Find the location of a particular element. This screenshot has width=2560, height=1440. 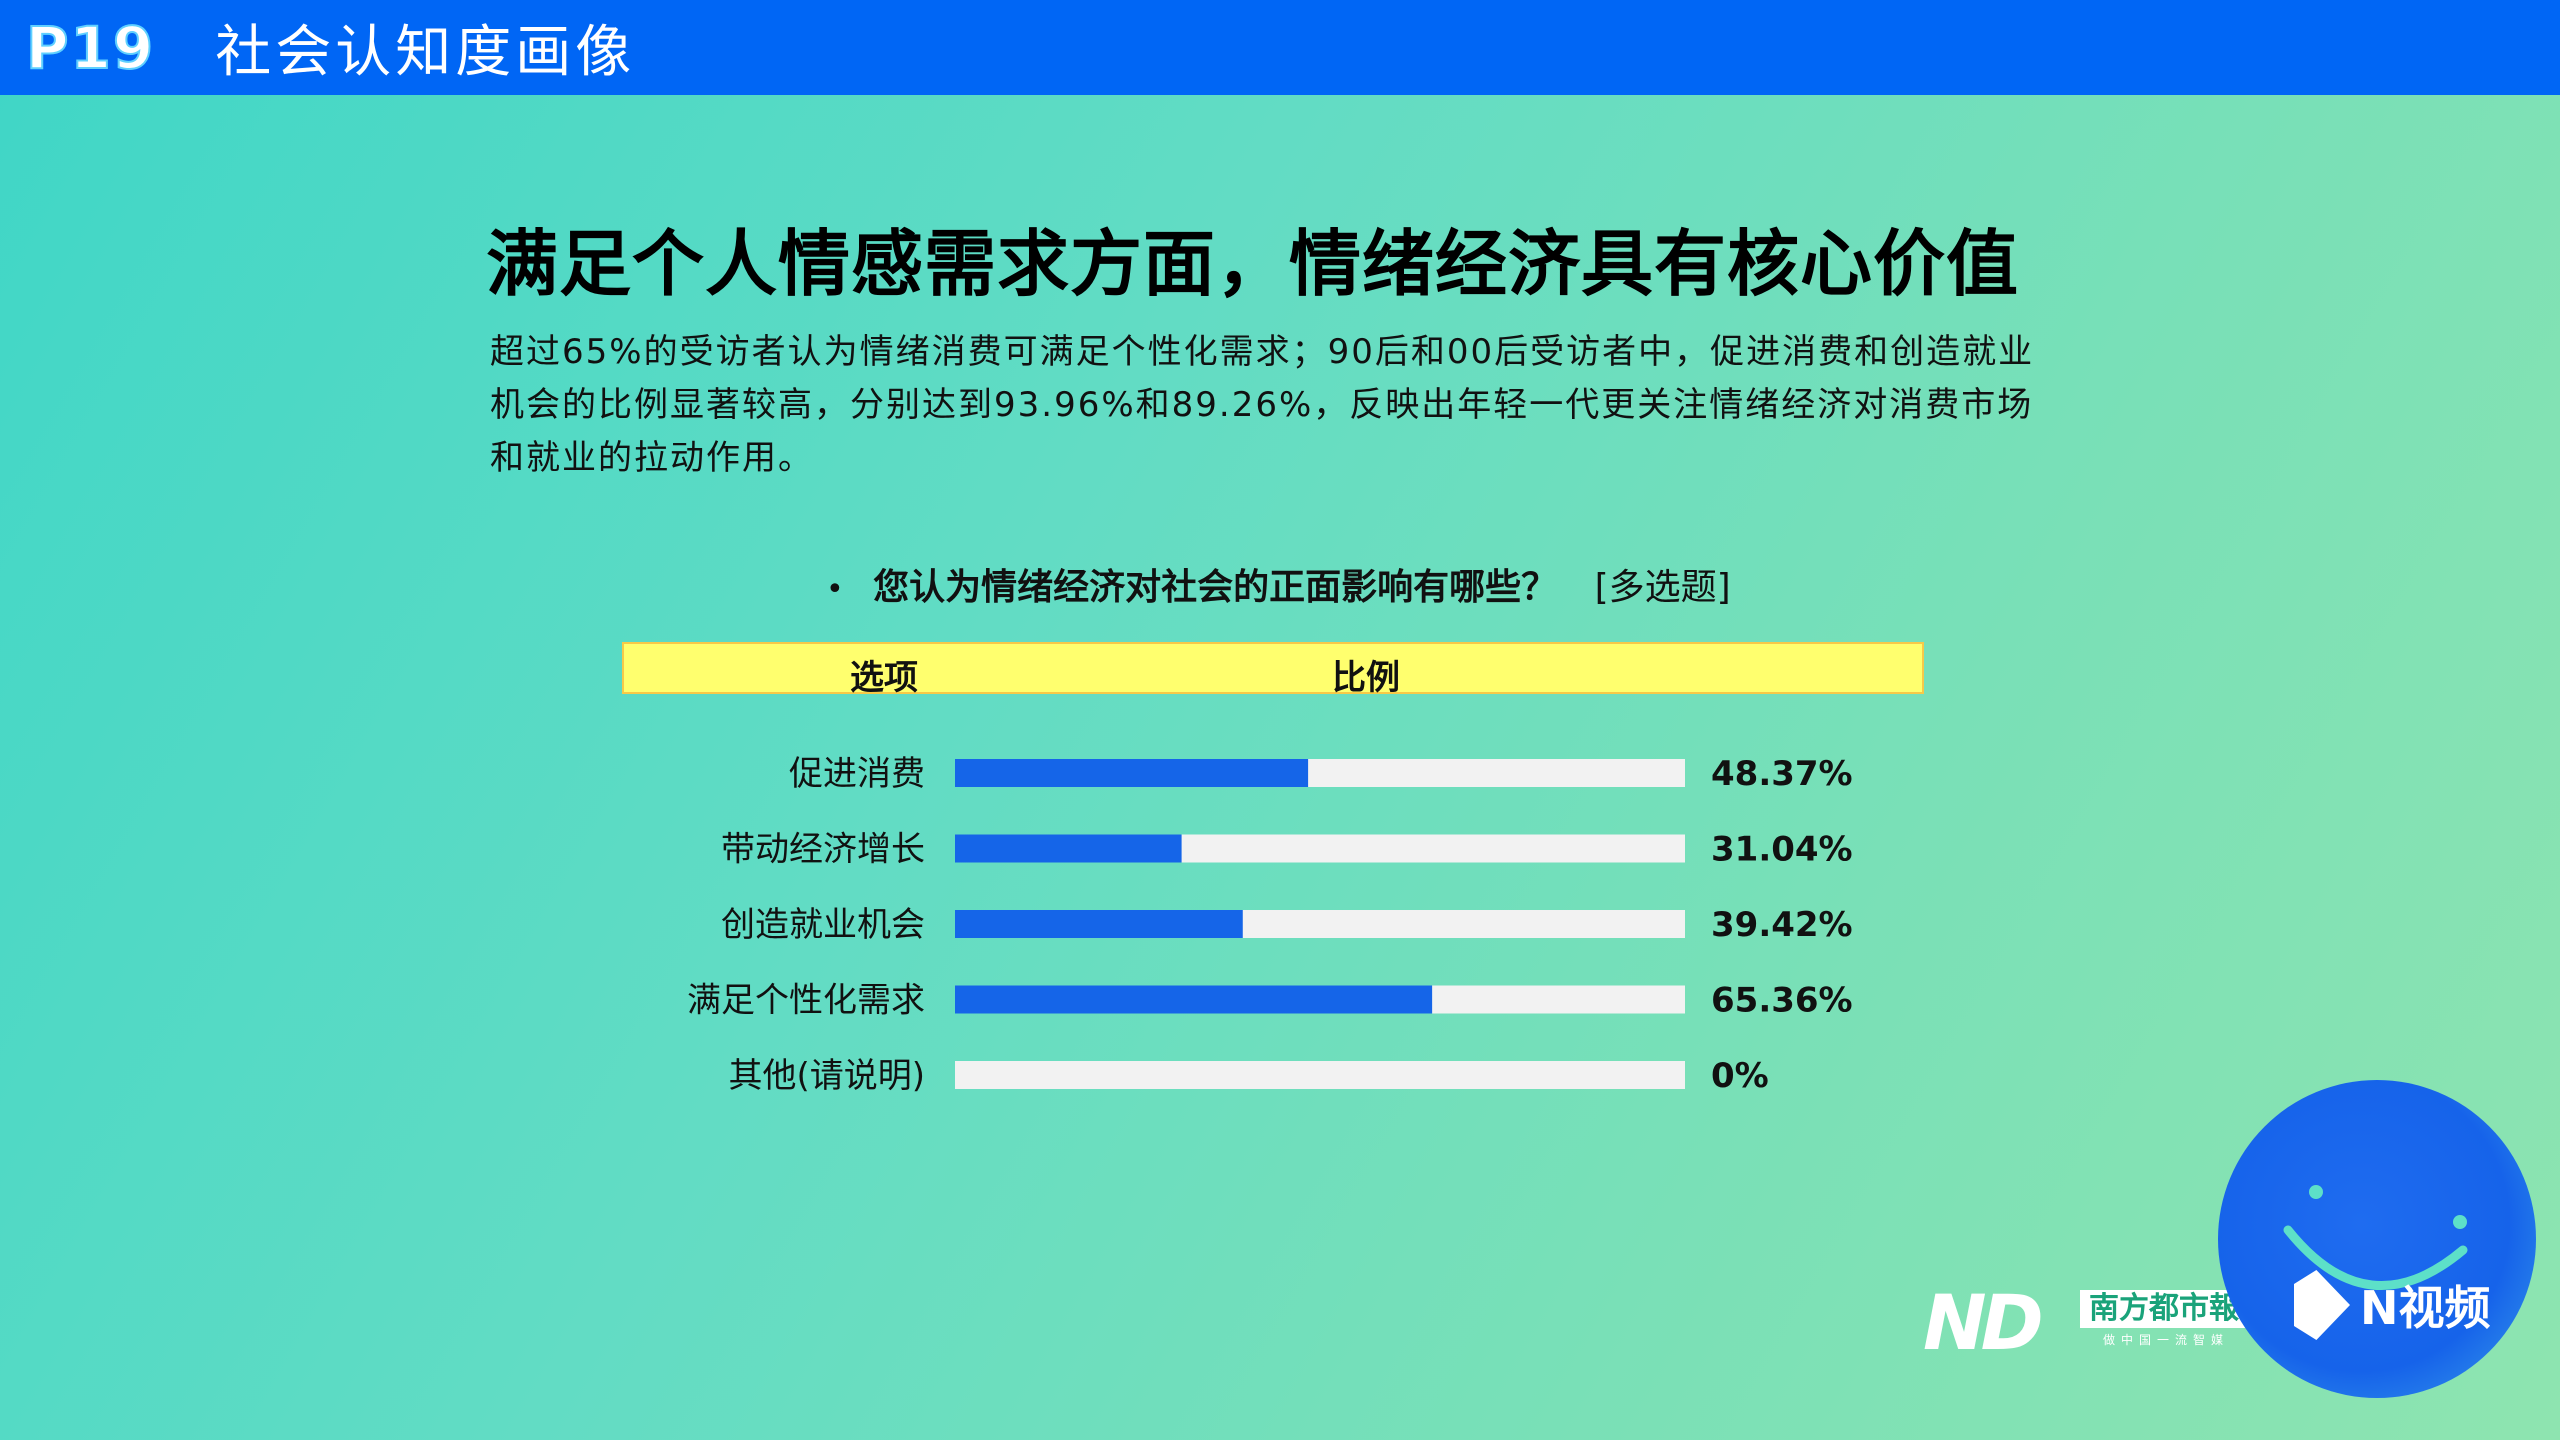

nvideo-logo: N视频 is located at coordinates (2392, 1305).